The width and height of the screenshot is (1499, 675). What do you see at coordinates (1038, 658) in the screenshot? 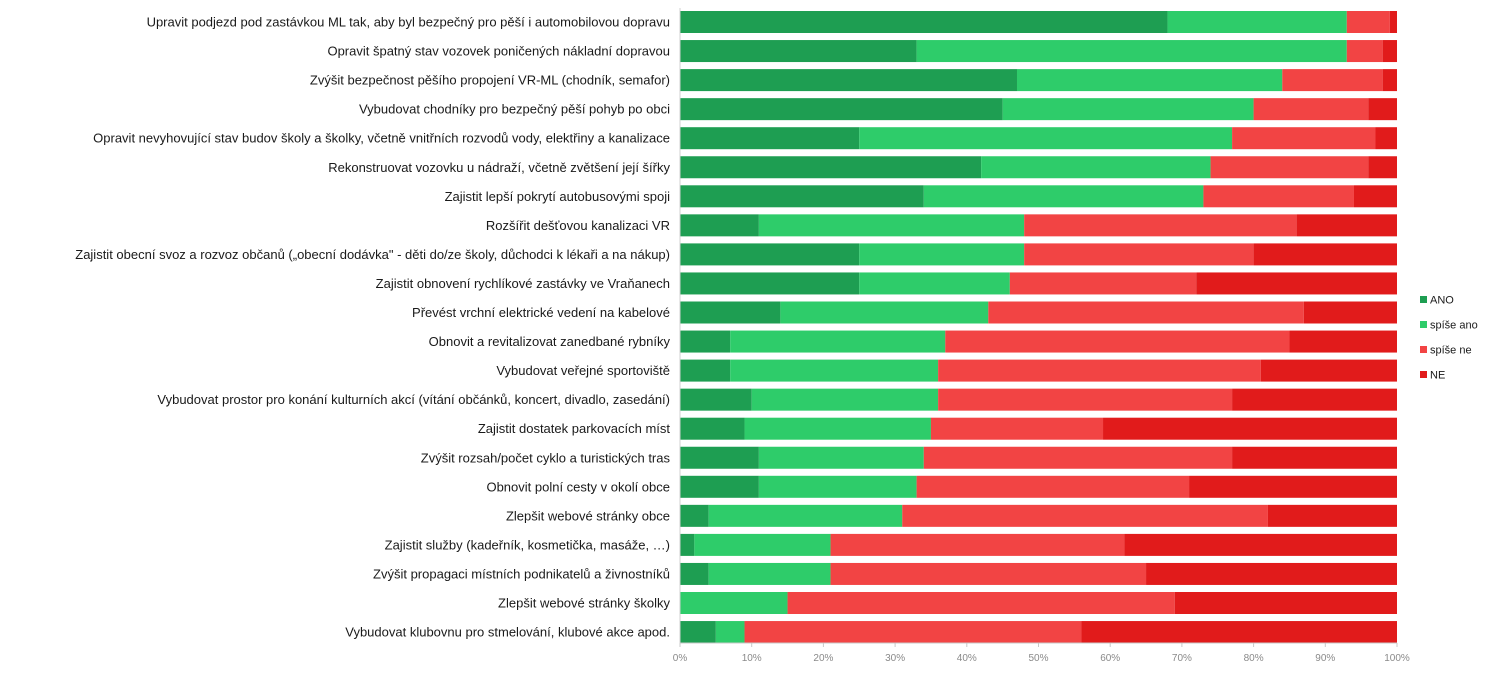
I see `x-tick-label: 50%` at bounding box center [1038, 658].